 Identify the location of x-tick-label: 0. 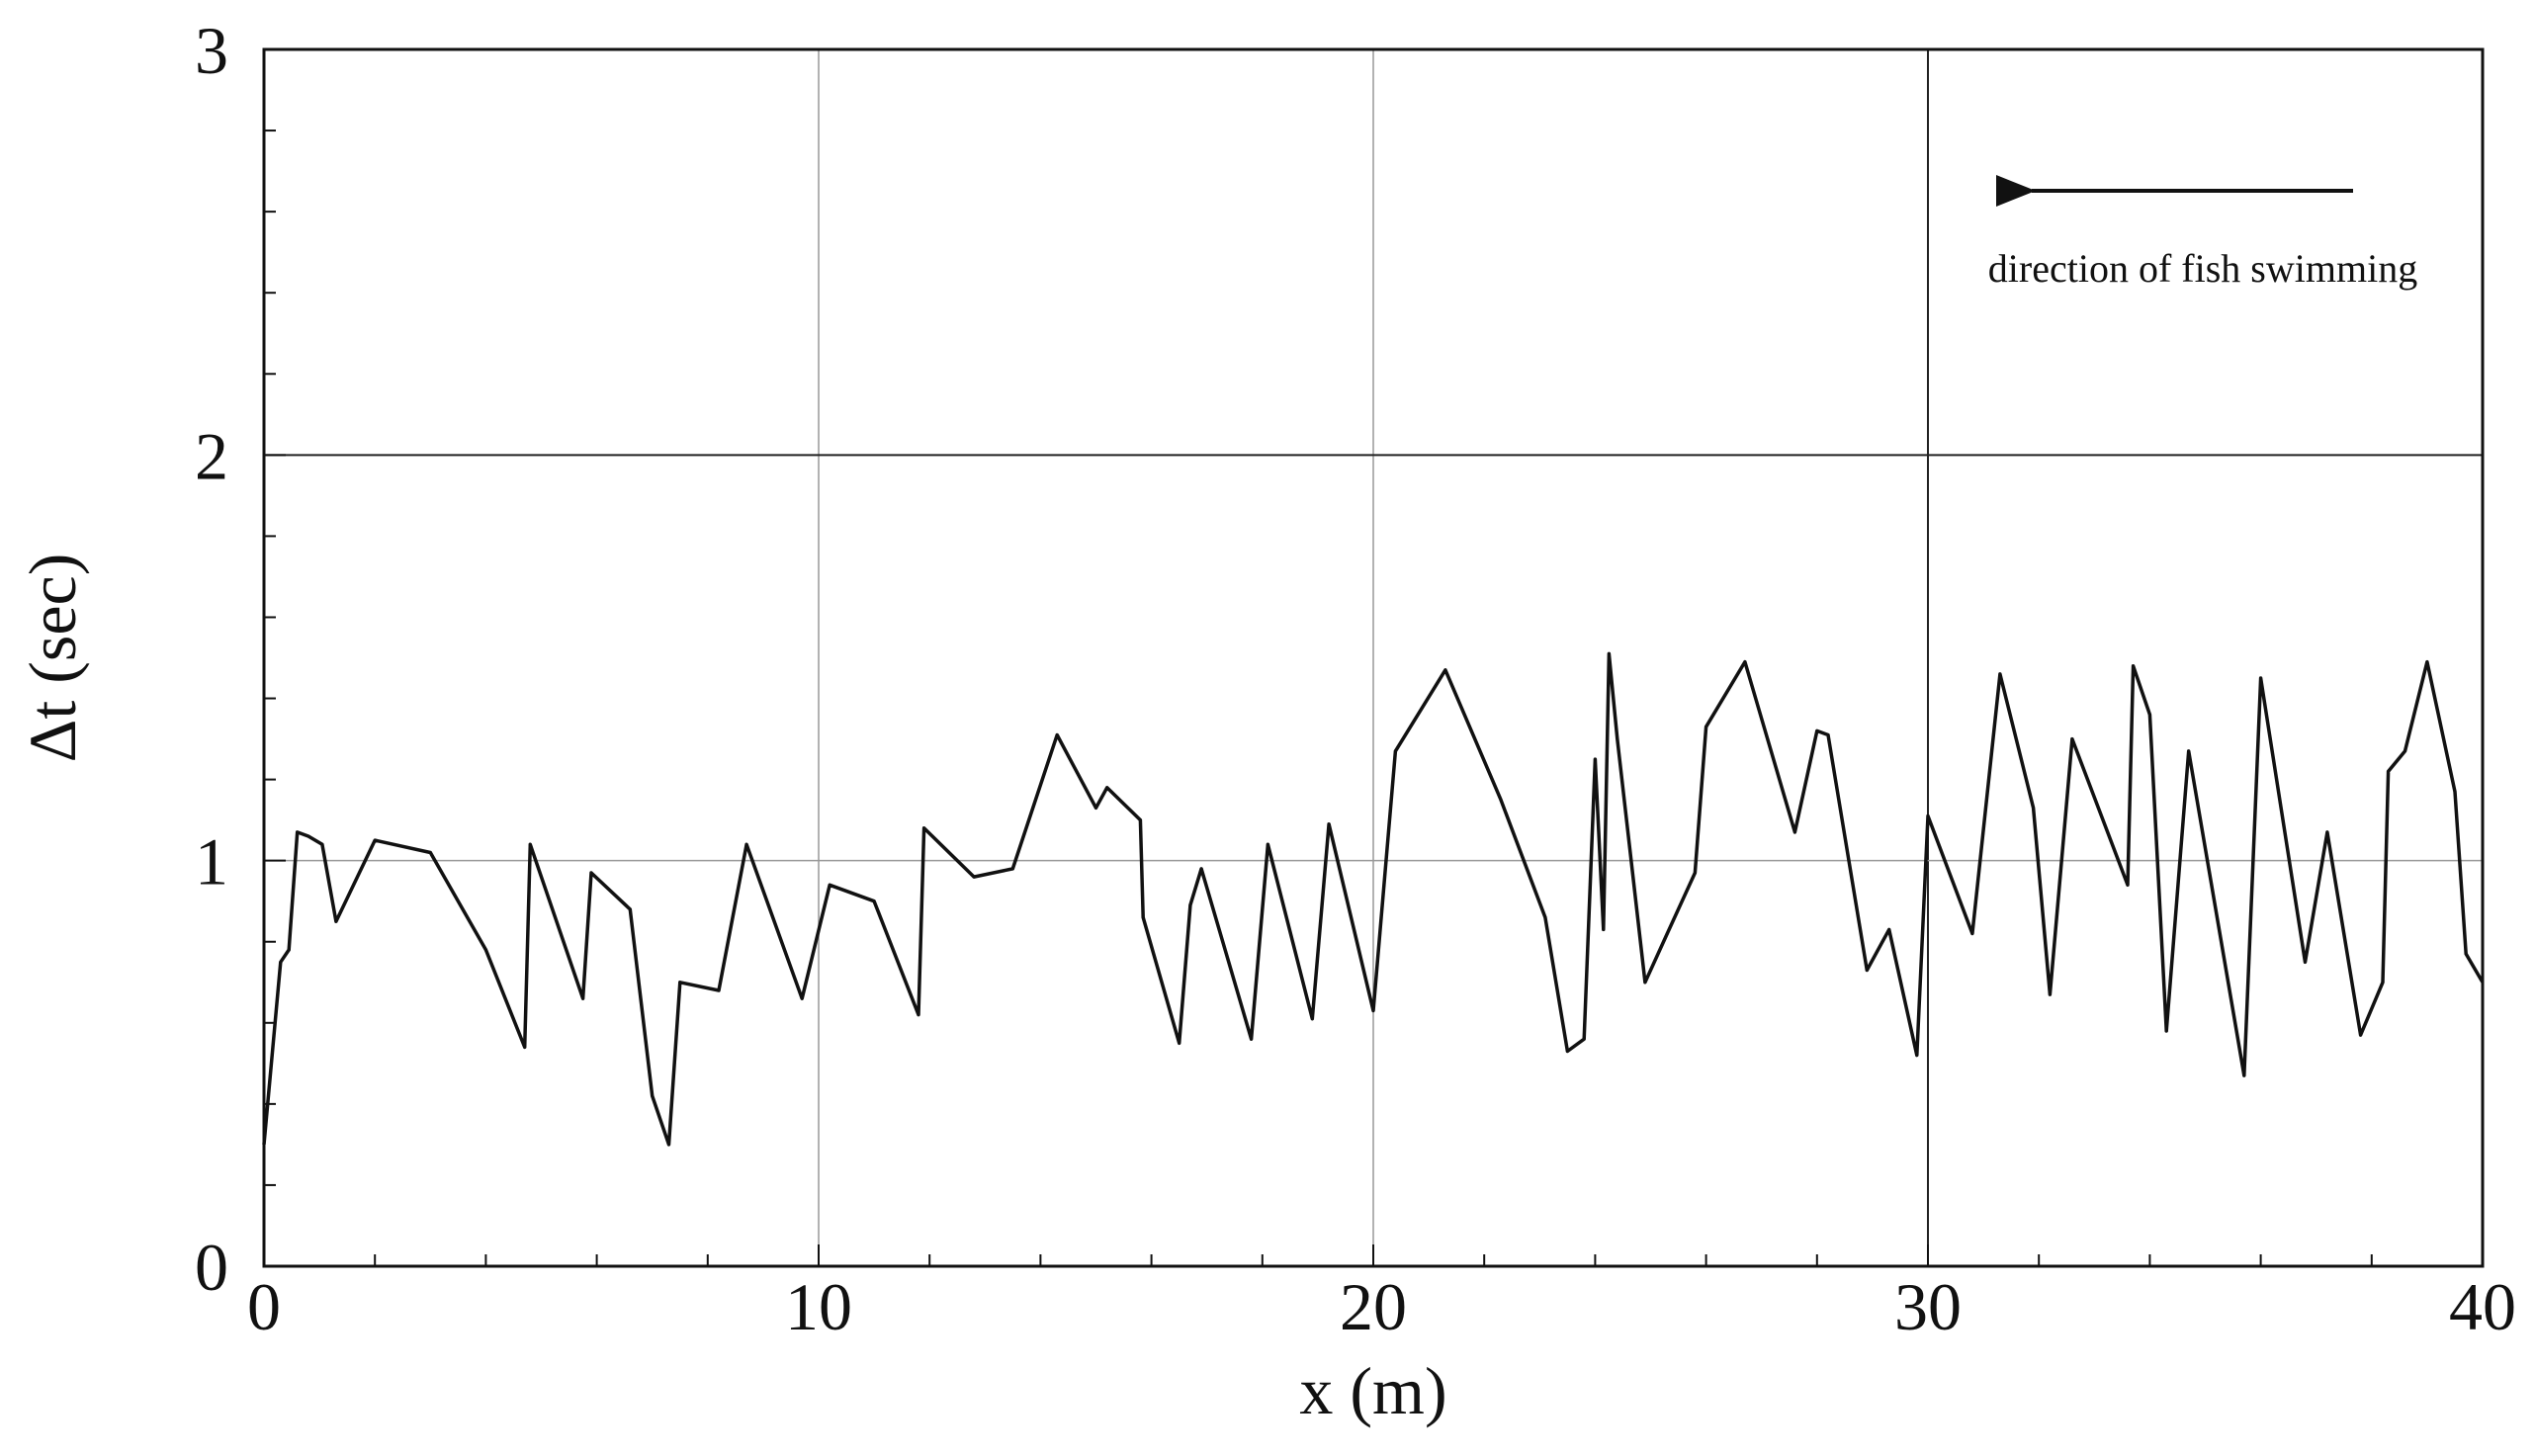
(264, 1306).